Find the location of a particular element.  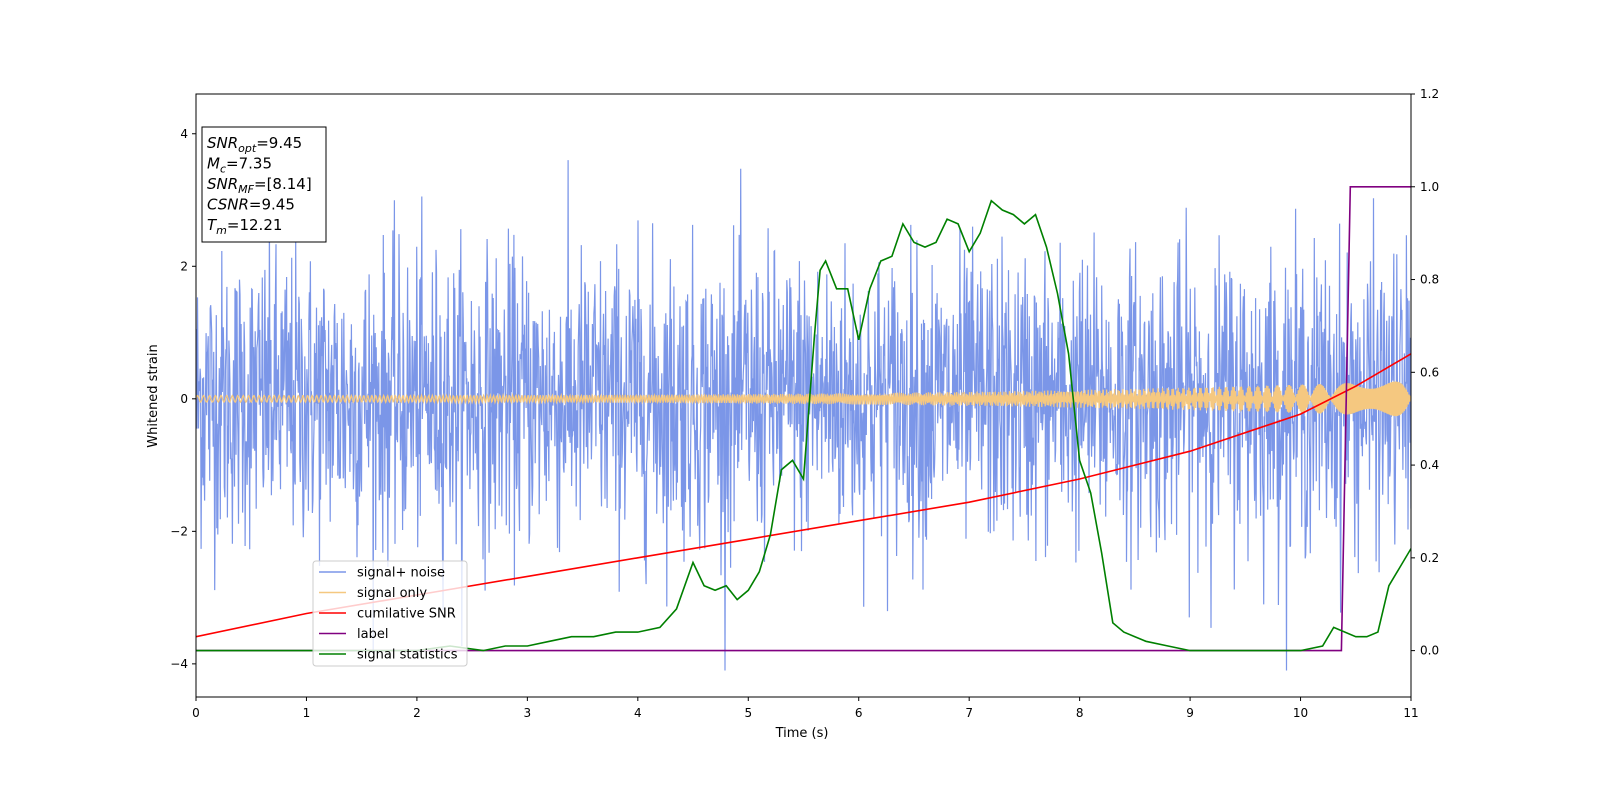

signal-only-line is located at coordinates (803, 399).